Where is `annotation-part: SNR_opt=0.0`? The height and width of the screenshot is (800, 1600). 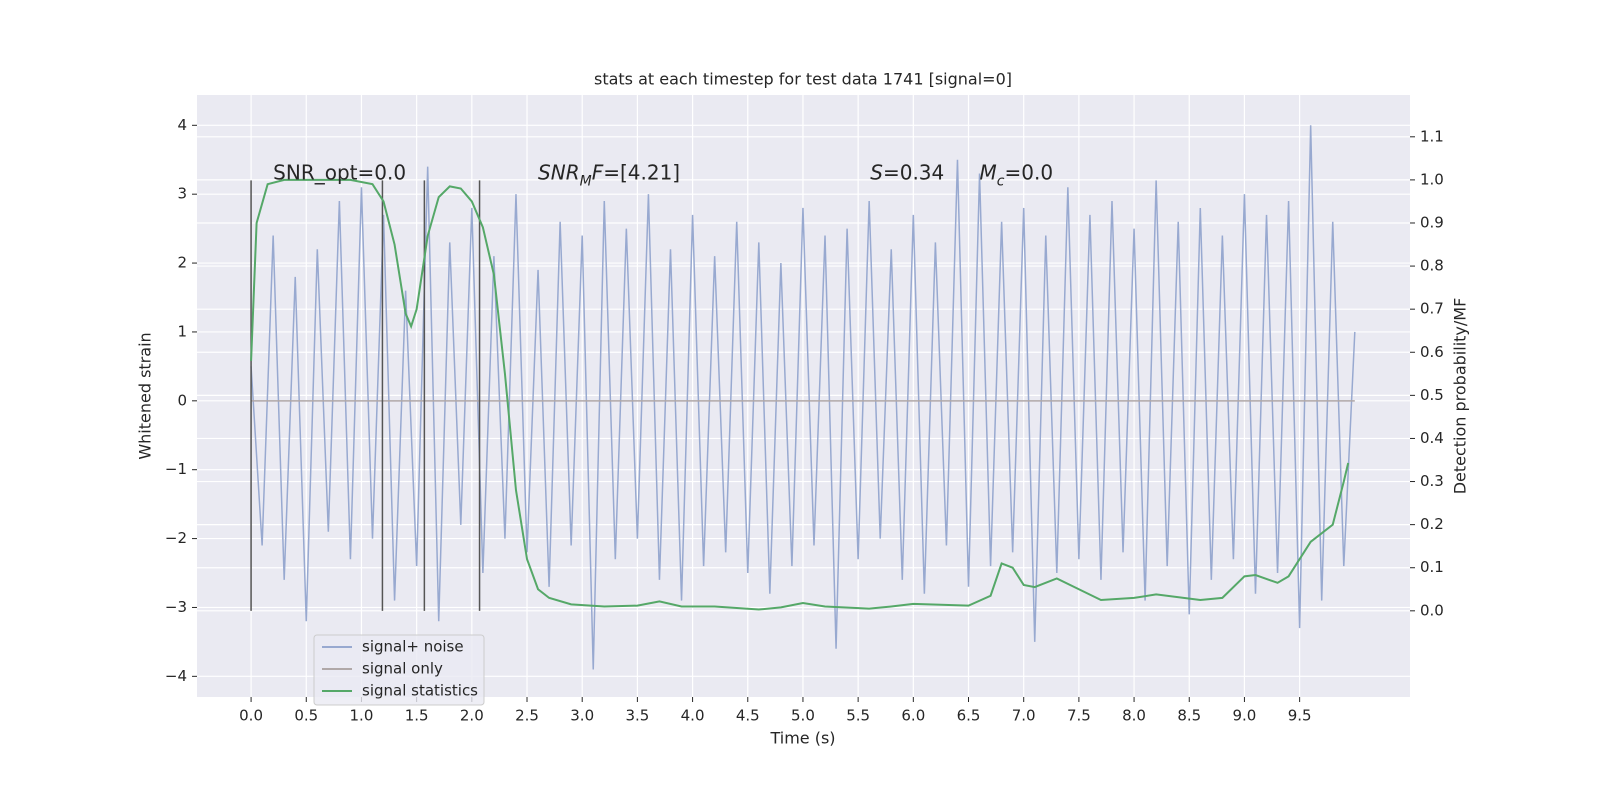
annotation-part: SNR_opt=0.0 is located at coordinates (339, 172).